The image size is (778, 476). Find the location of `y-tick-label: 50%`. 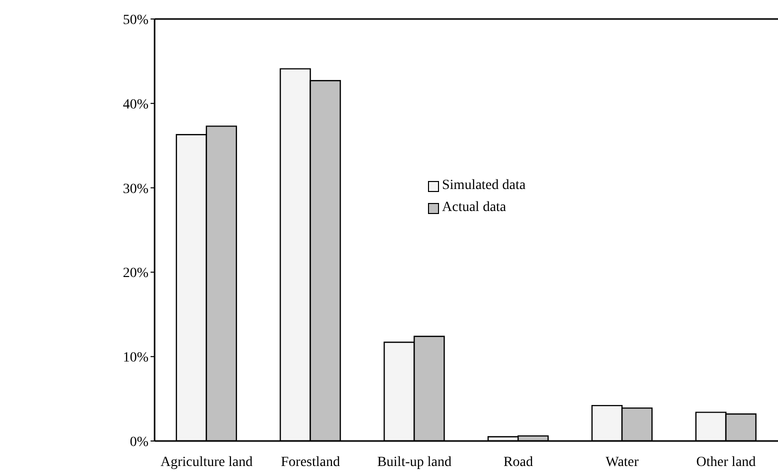

y-tick-label: 50% is located at coordinates (135, 20).